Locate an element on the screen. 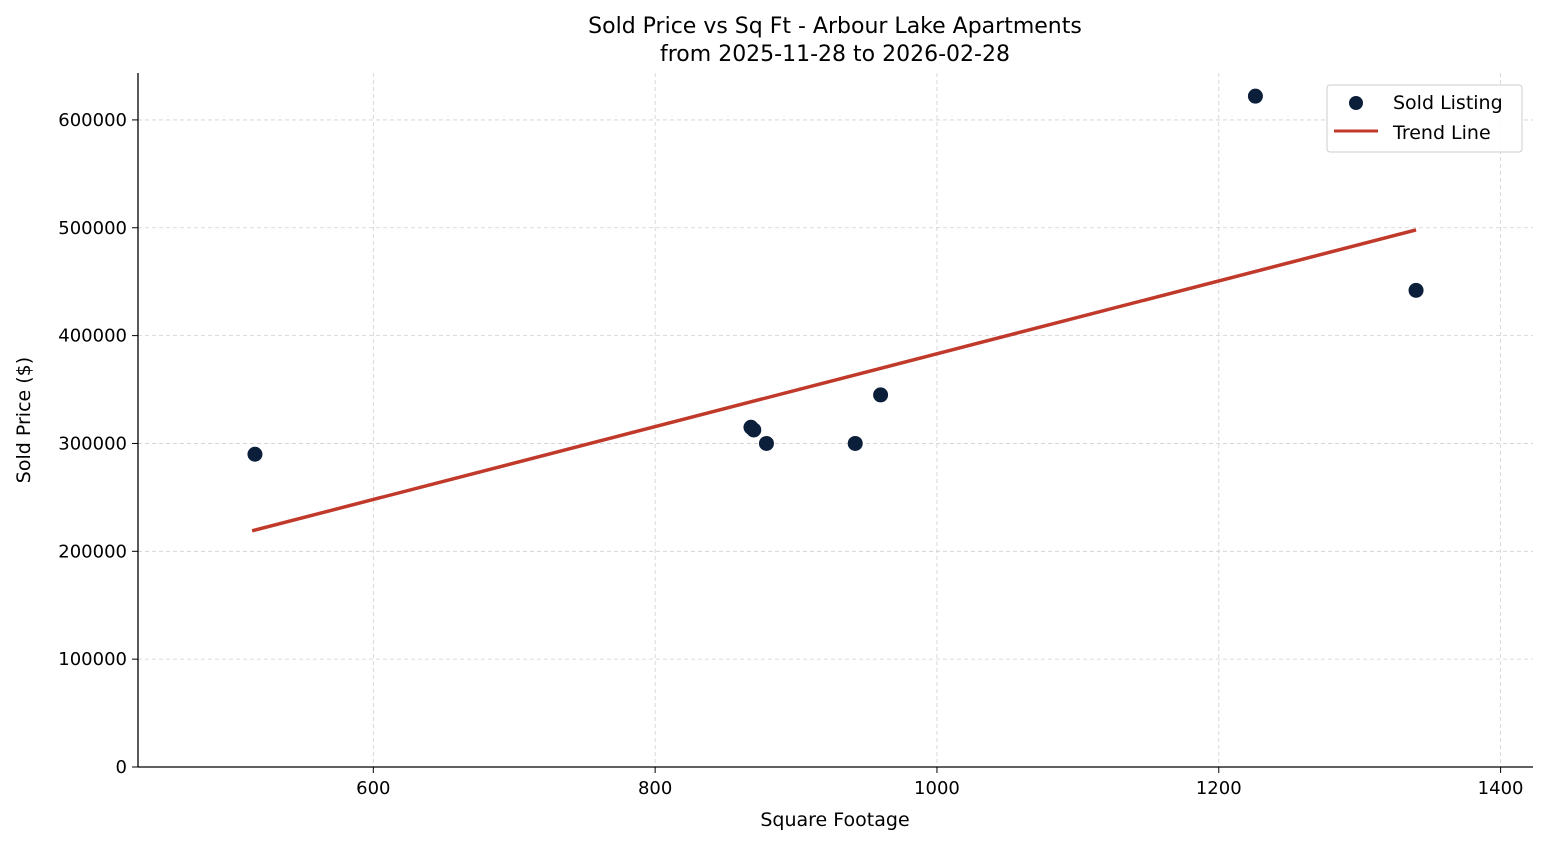  legend-label-trend-line: Trend Line is located at coordinates (1441, 133).